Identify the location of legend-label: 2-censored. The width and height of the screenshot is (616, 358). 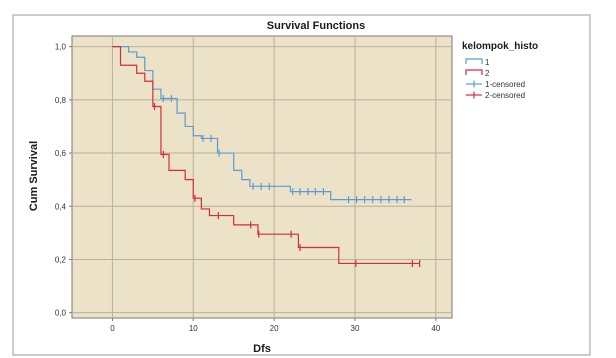
(505, 95).